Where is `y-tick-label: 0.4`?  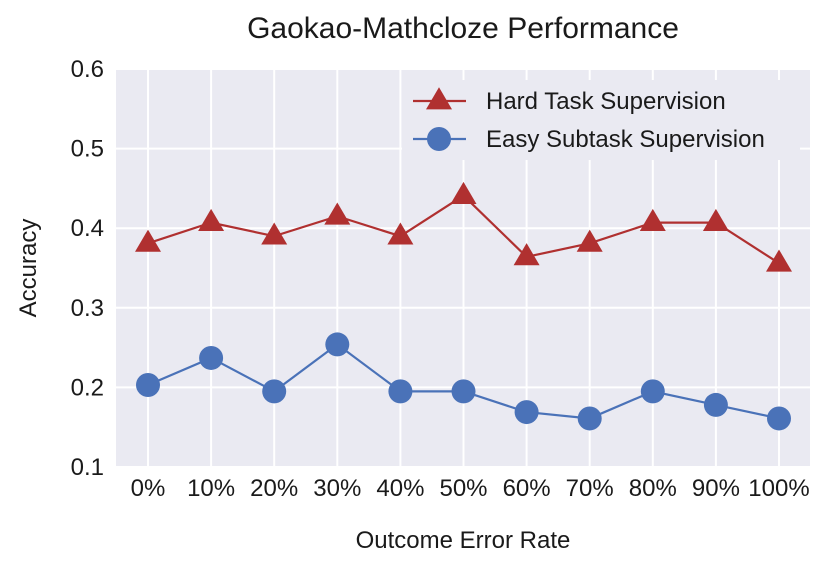 y-tick-label: 0.4 is located at coordinates (87, 228).